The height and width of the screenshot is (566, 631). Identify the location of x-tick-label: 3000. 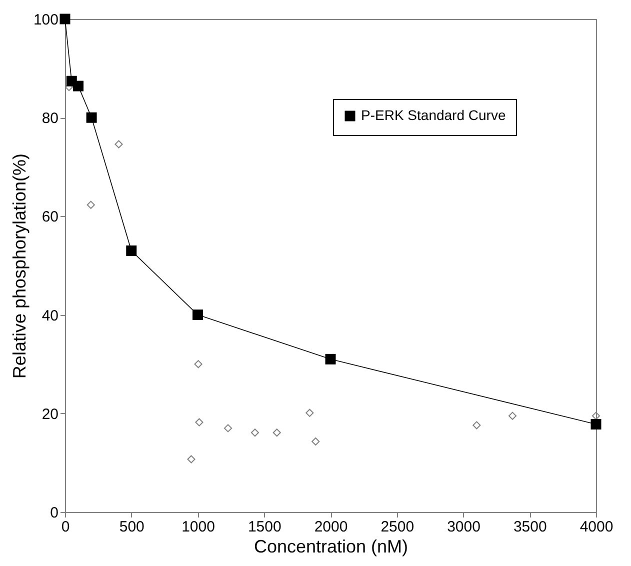
(463, 527).